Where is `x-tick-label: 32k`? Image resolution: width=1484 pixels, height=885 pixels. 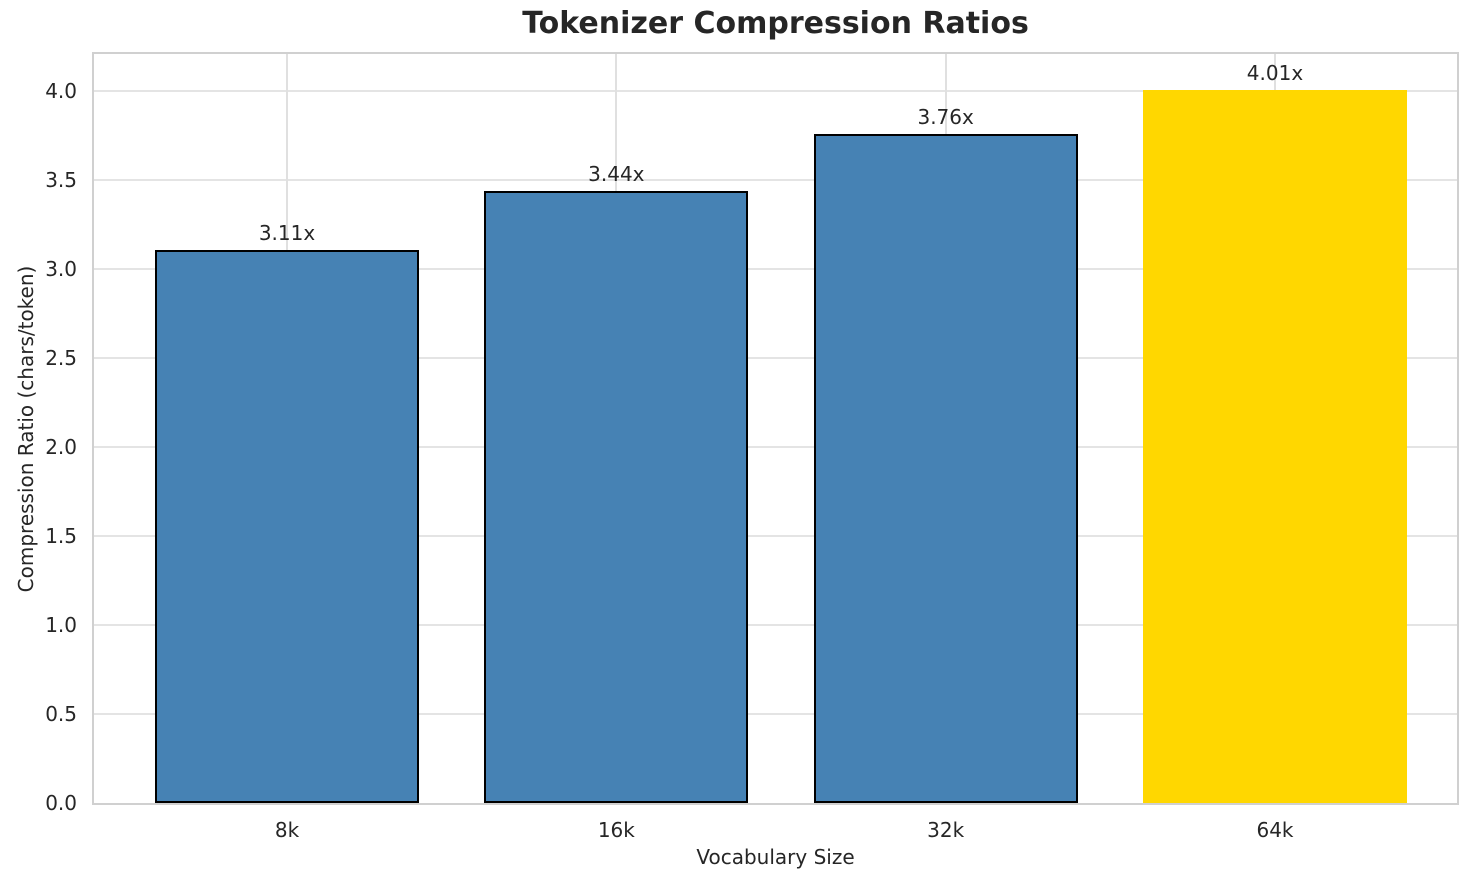
x-tick-label: 32k is located at coordinates (946, 830).